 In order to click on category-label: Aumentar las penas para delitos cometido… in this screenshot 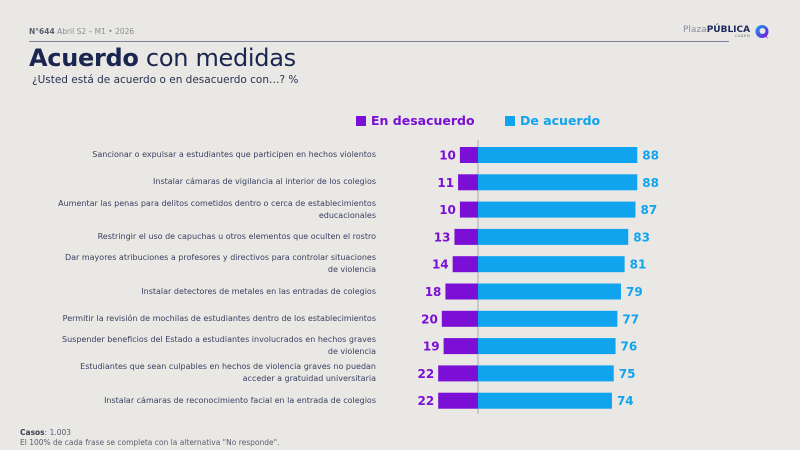, I will do `click(217, 209)`.